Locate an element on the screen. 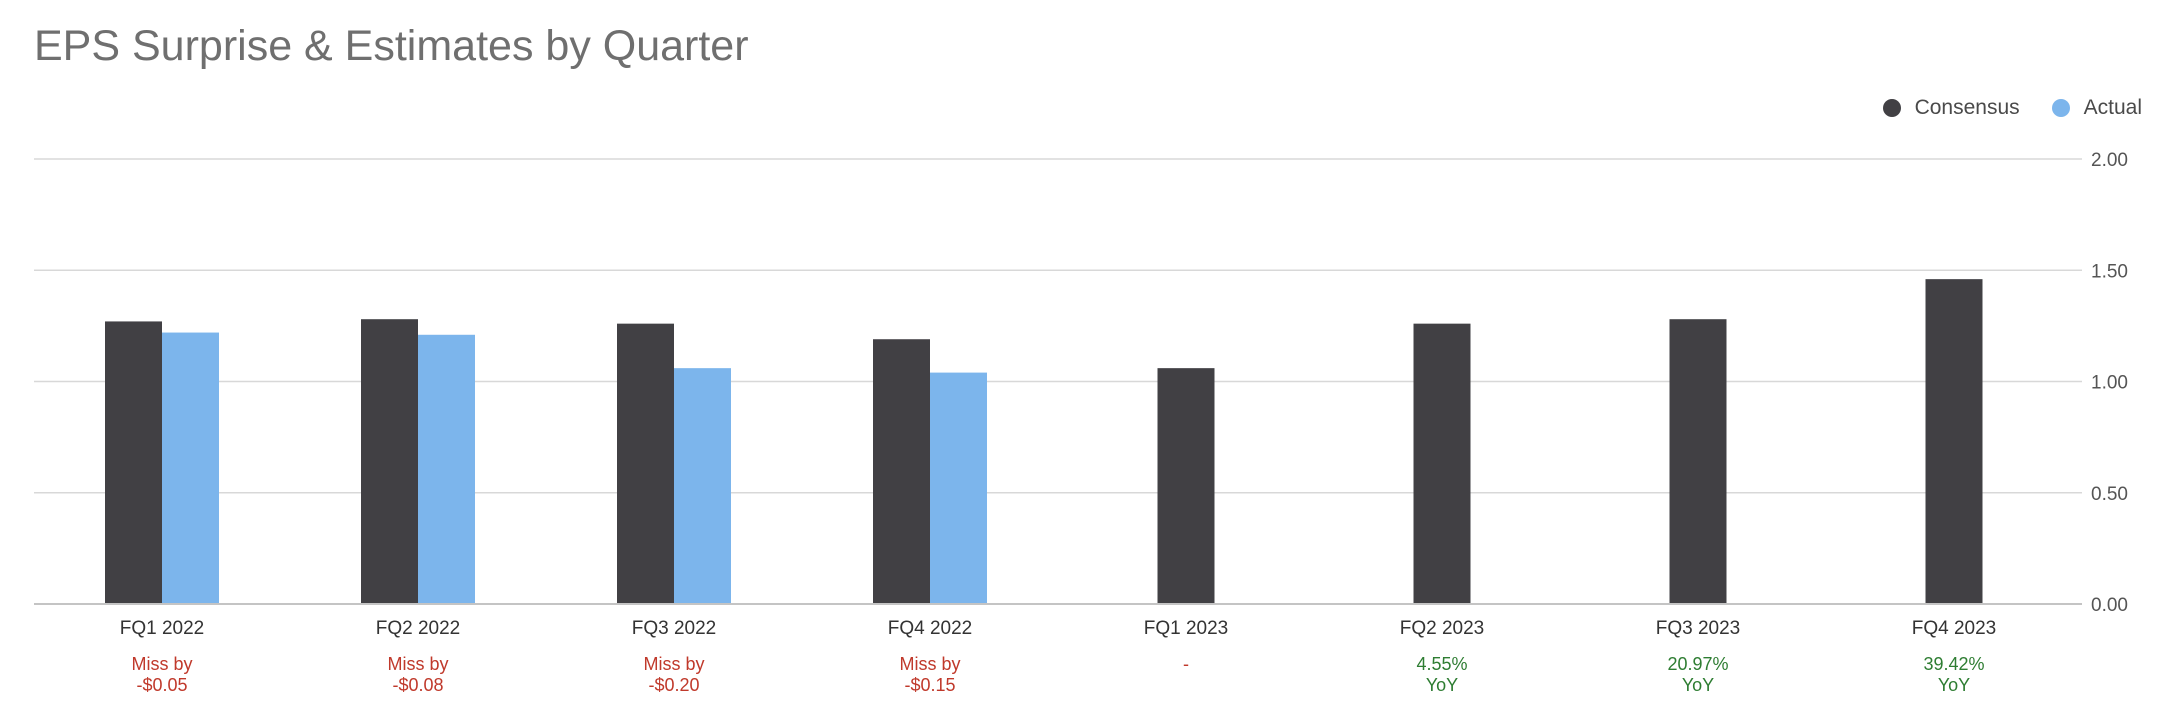 Image resolution: width=2178 pixels, height=723 pixels. legend-label-consensus: Consensus is located at coordinates (1967, 107).